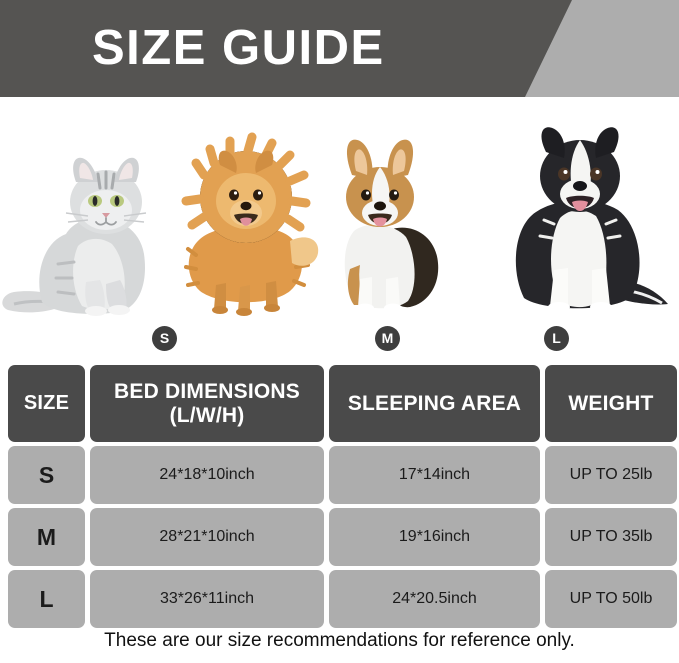 The image size is (679, 663). I want to click on header-cell-bed-dimensions: BED DIMENSIONS (L/W/H), so click(207, 403).